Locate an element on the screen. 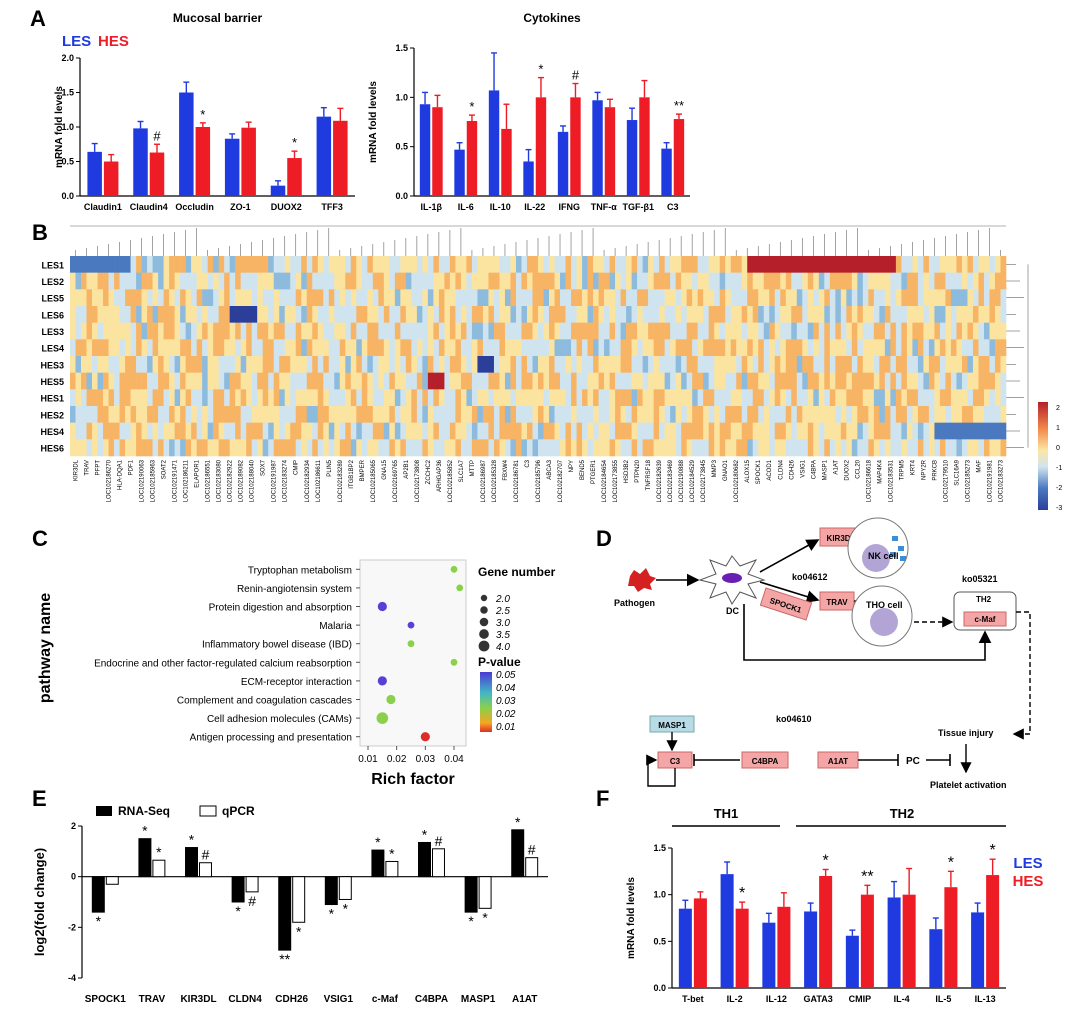 Image resolution: width=1080 pixels, height=1018 pixels. column-label: LOC102185065 is located at coordinates (374, 480).